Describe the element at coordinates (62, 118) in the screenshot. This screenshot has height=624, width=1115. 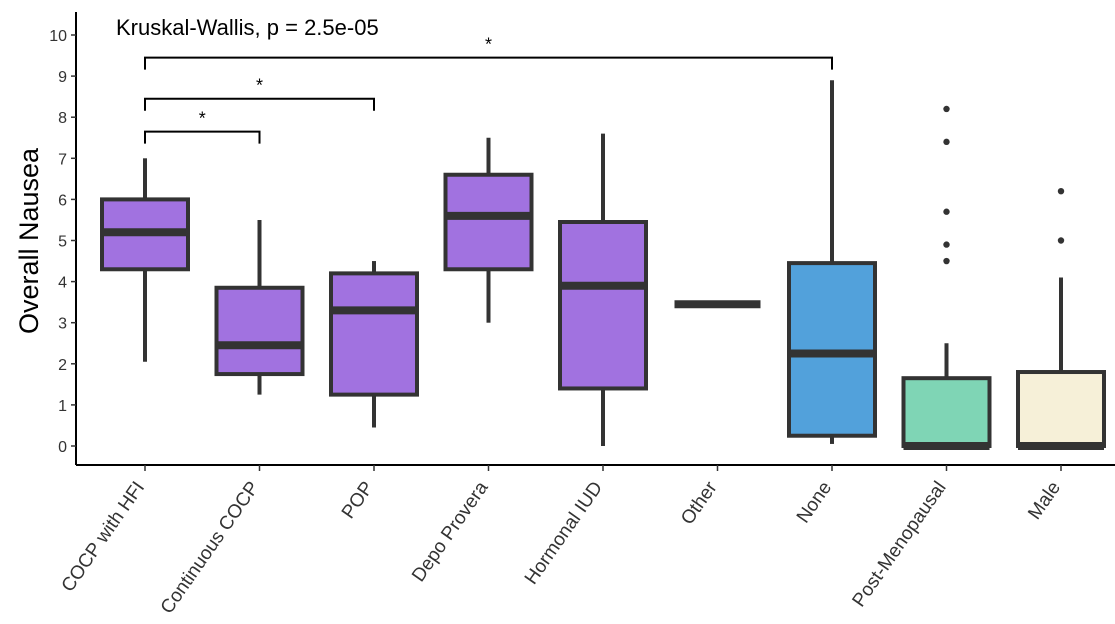
I see `y-tick-label-8: 8` at that location.